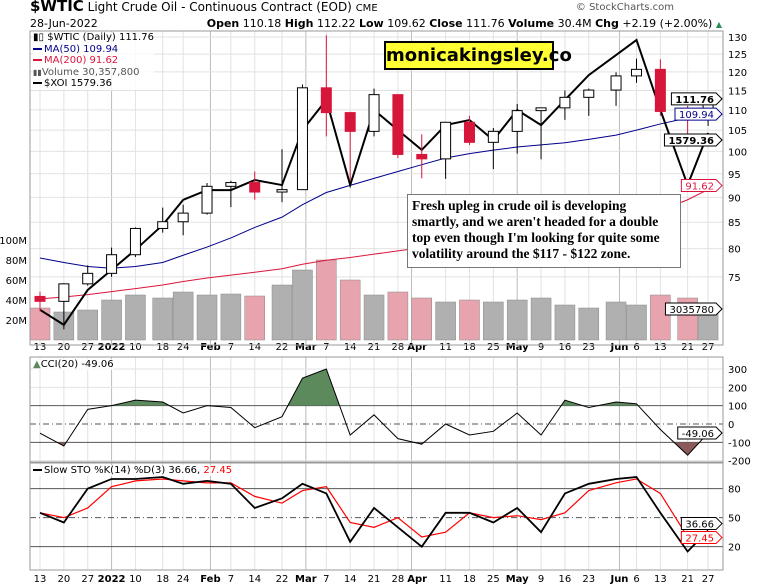 Image resolution: width=770 pixels, height=588 pixels. I want to click on sto-legend: Slow STO %K(14) %D(3) 36.66, 27.45, so click(133, 470).